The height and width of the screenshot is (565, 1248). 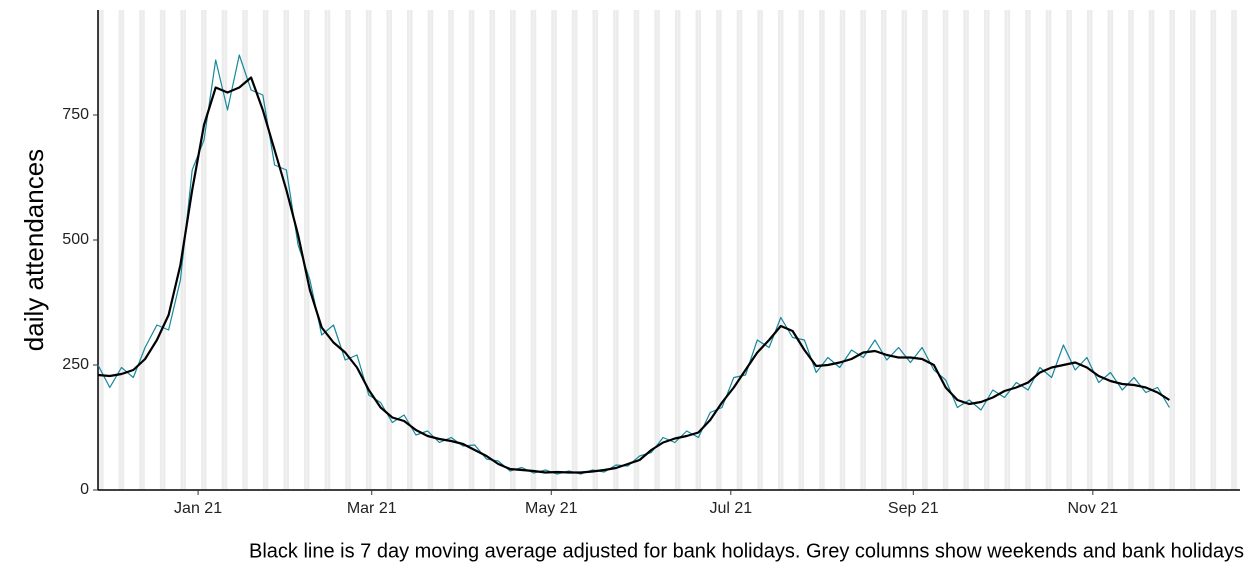 I want to click on x-tick-label: Sep 21, so click(x=913, y=508).